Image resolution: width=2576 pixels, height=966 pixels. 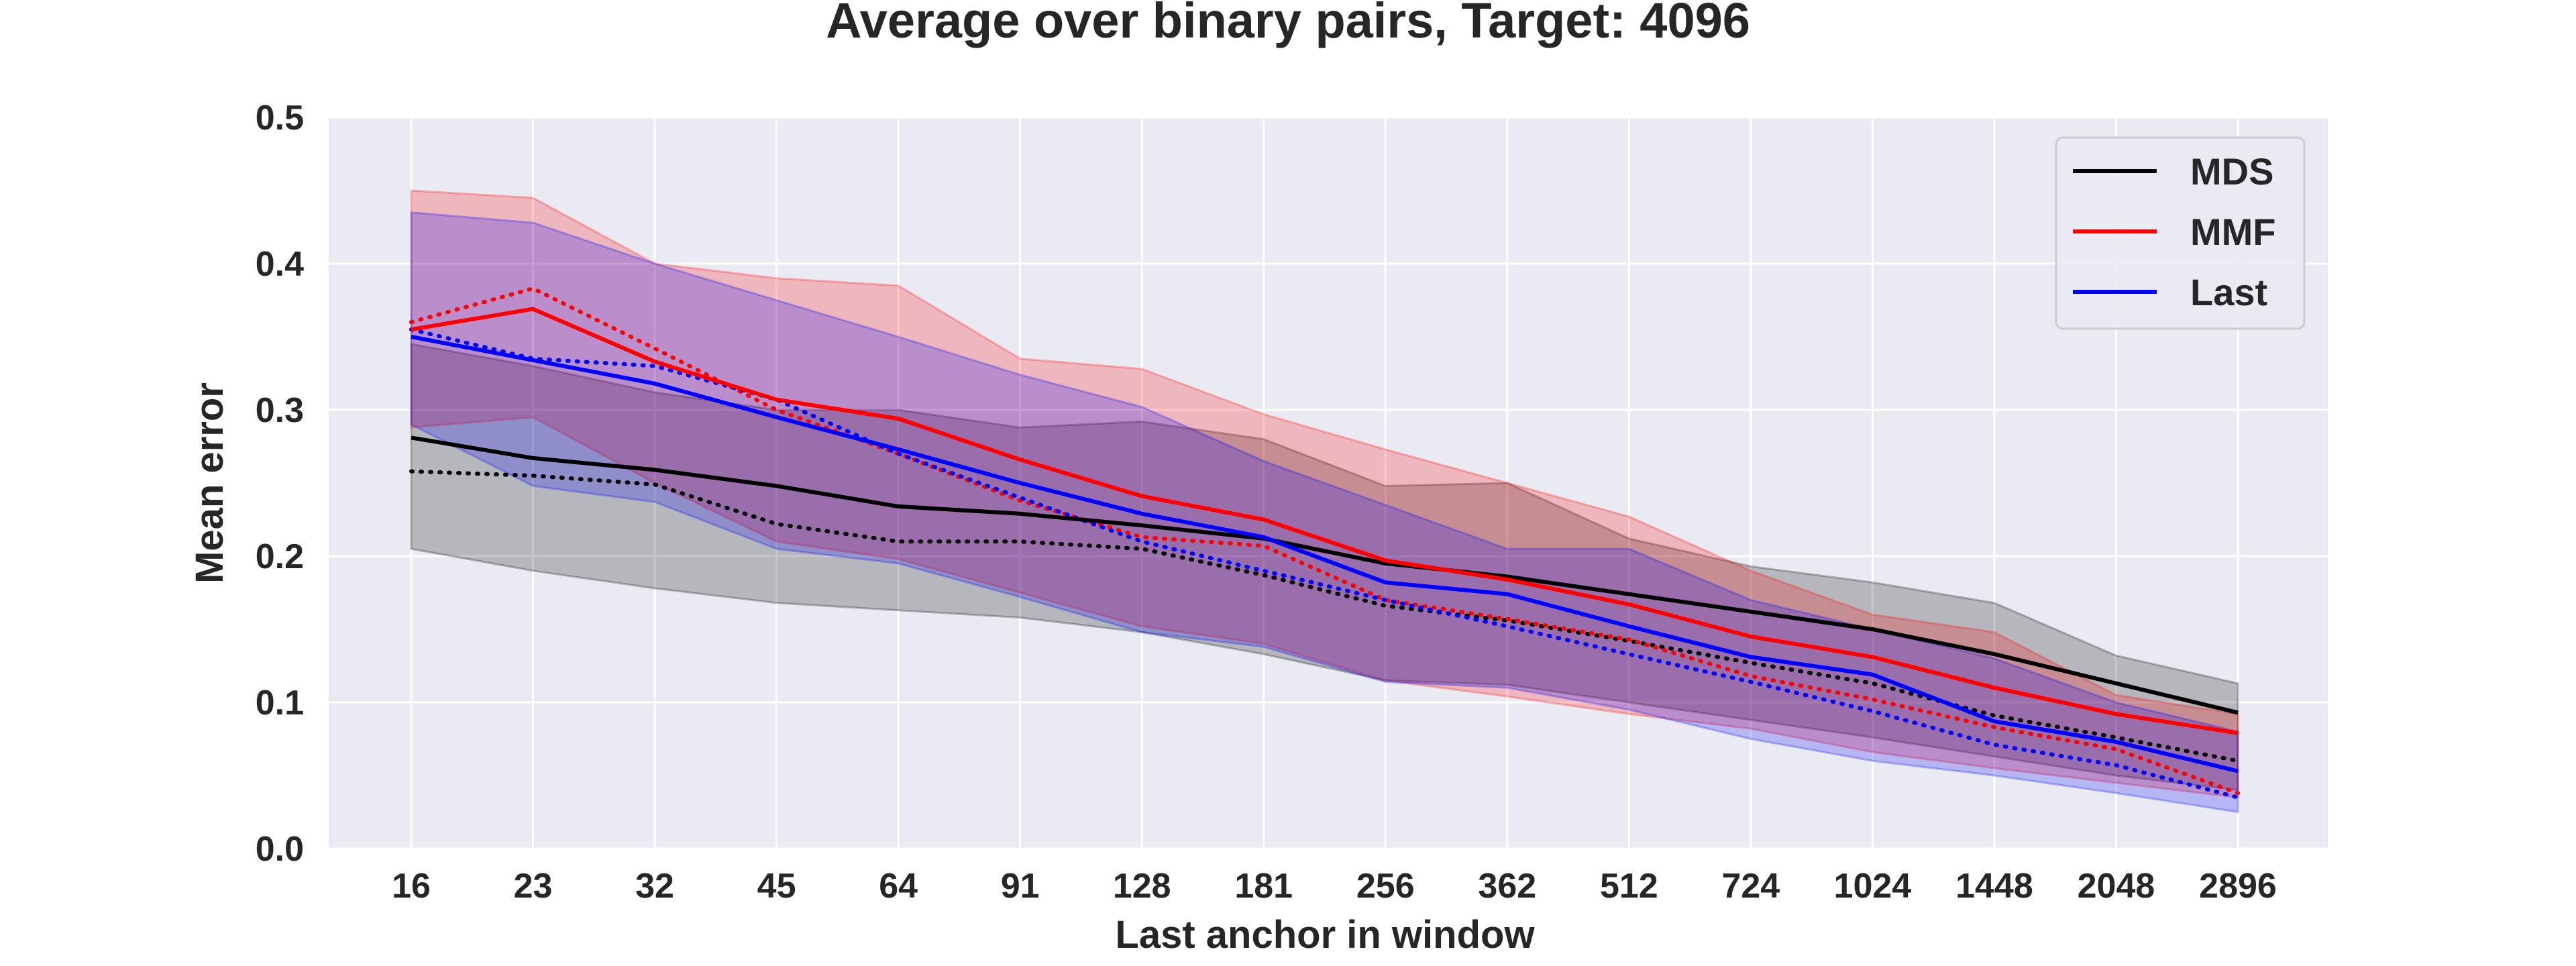 What do you see at coordinates (280, 484) in the screenshot?
I see `y-tick-labels: 0.0 0.1 0.2 0.3 0.4 0.5` at bounding box center [280, 484].